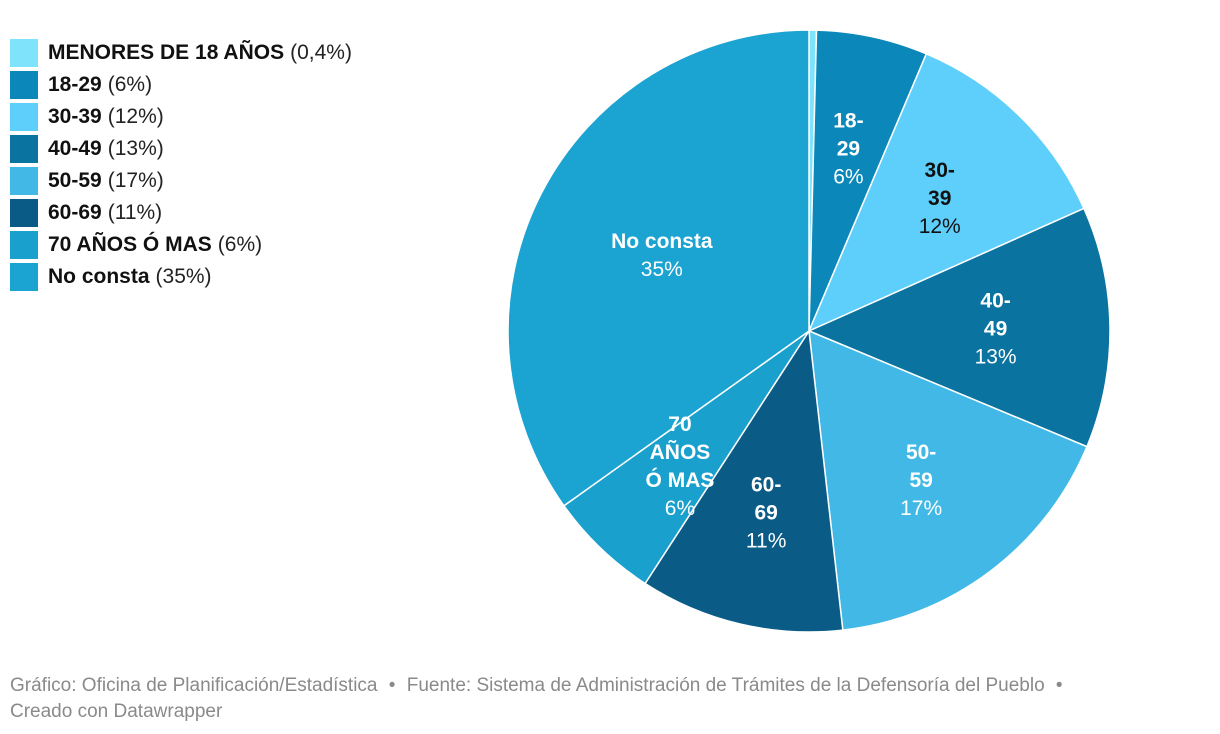 The width and height of the screenshot is (1220, 734). I want to click on legend-item: 30-39 (12%), so click(181, 117).